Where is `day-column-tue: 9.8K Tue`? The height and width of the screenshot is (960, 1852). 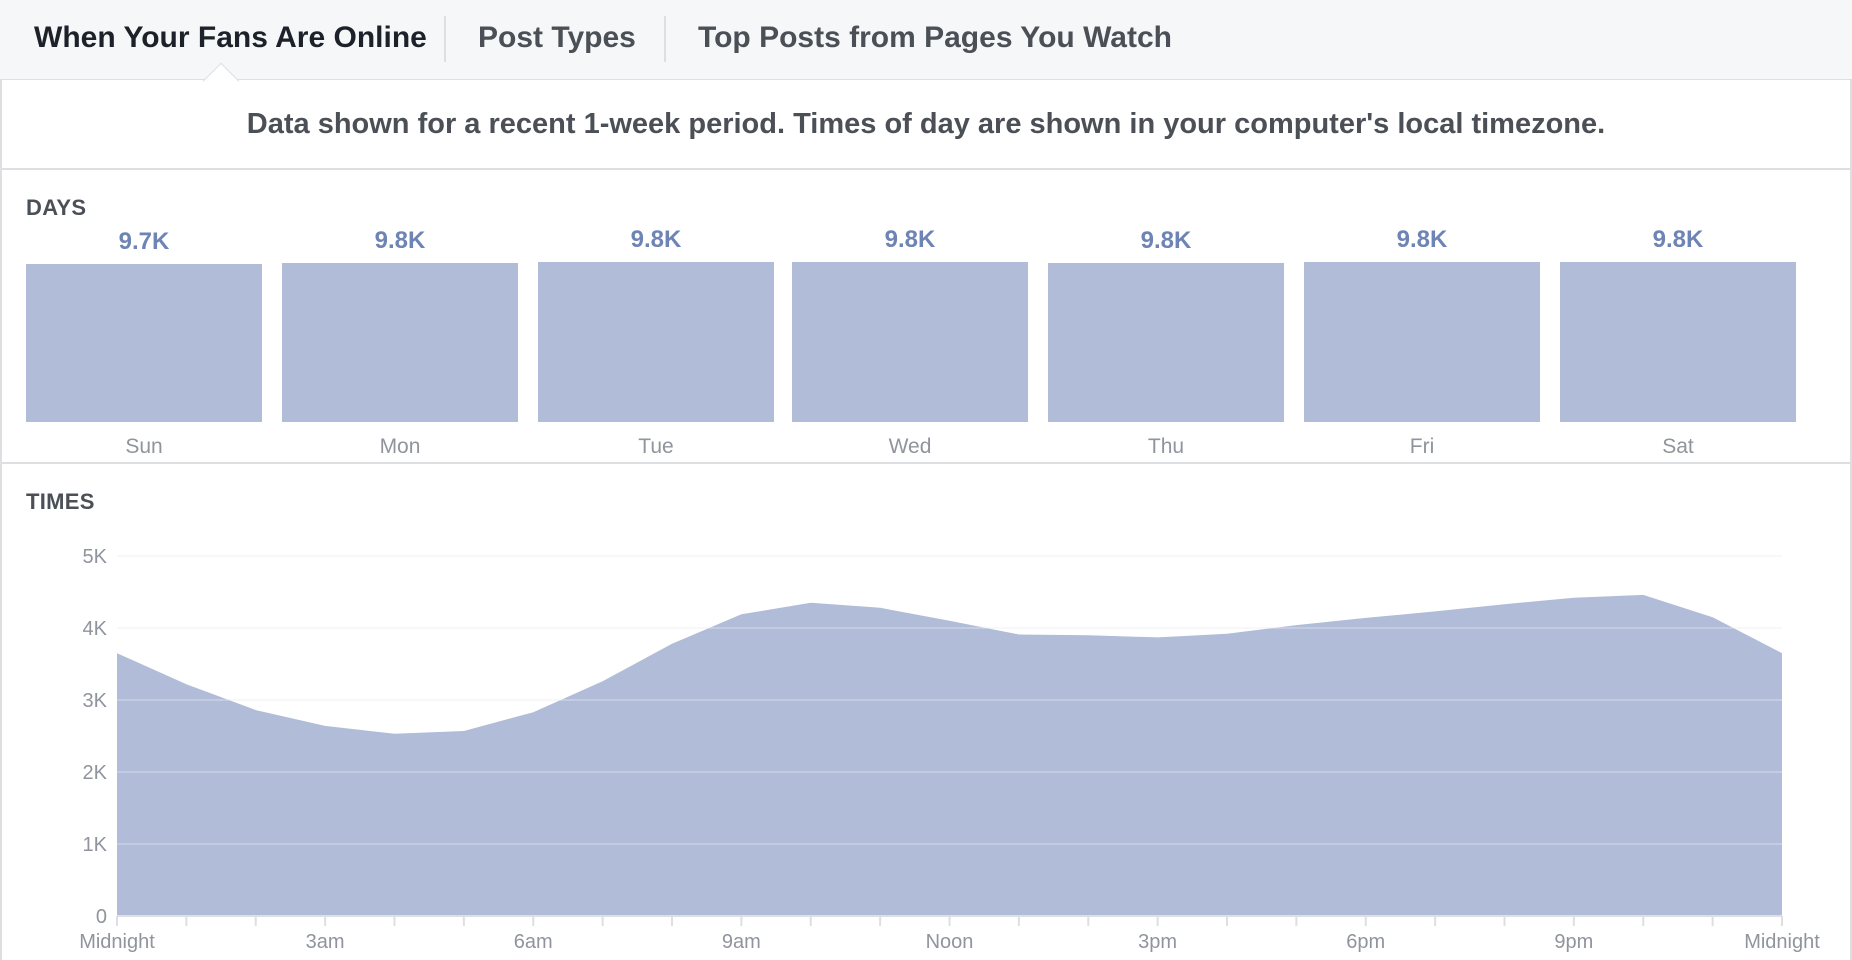
day-column-tue: 9.8K Tue is located at coordinates (656, 340).